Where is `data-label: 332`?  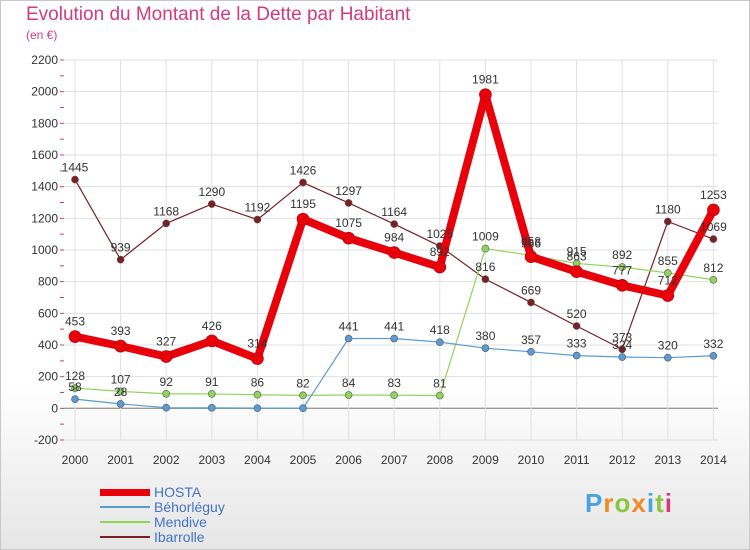
data-label: 332 is located at coordinates (713, 344).